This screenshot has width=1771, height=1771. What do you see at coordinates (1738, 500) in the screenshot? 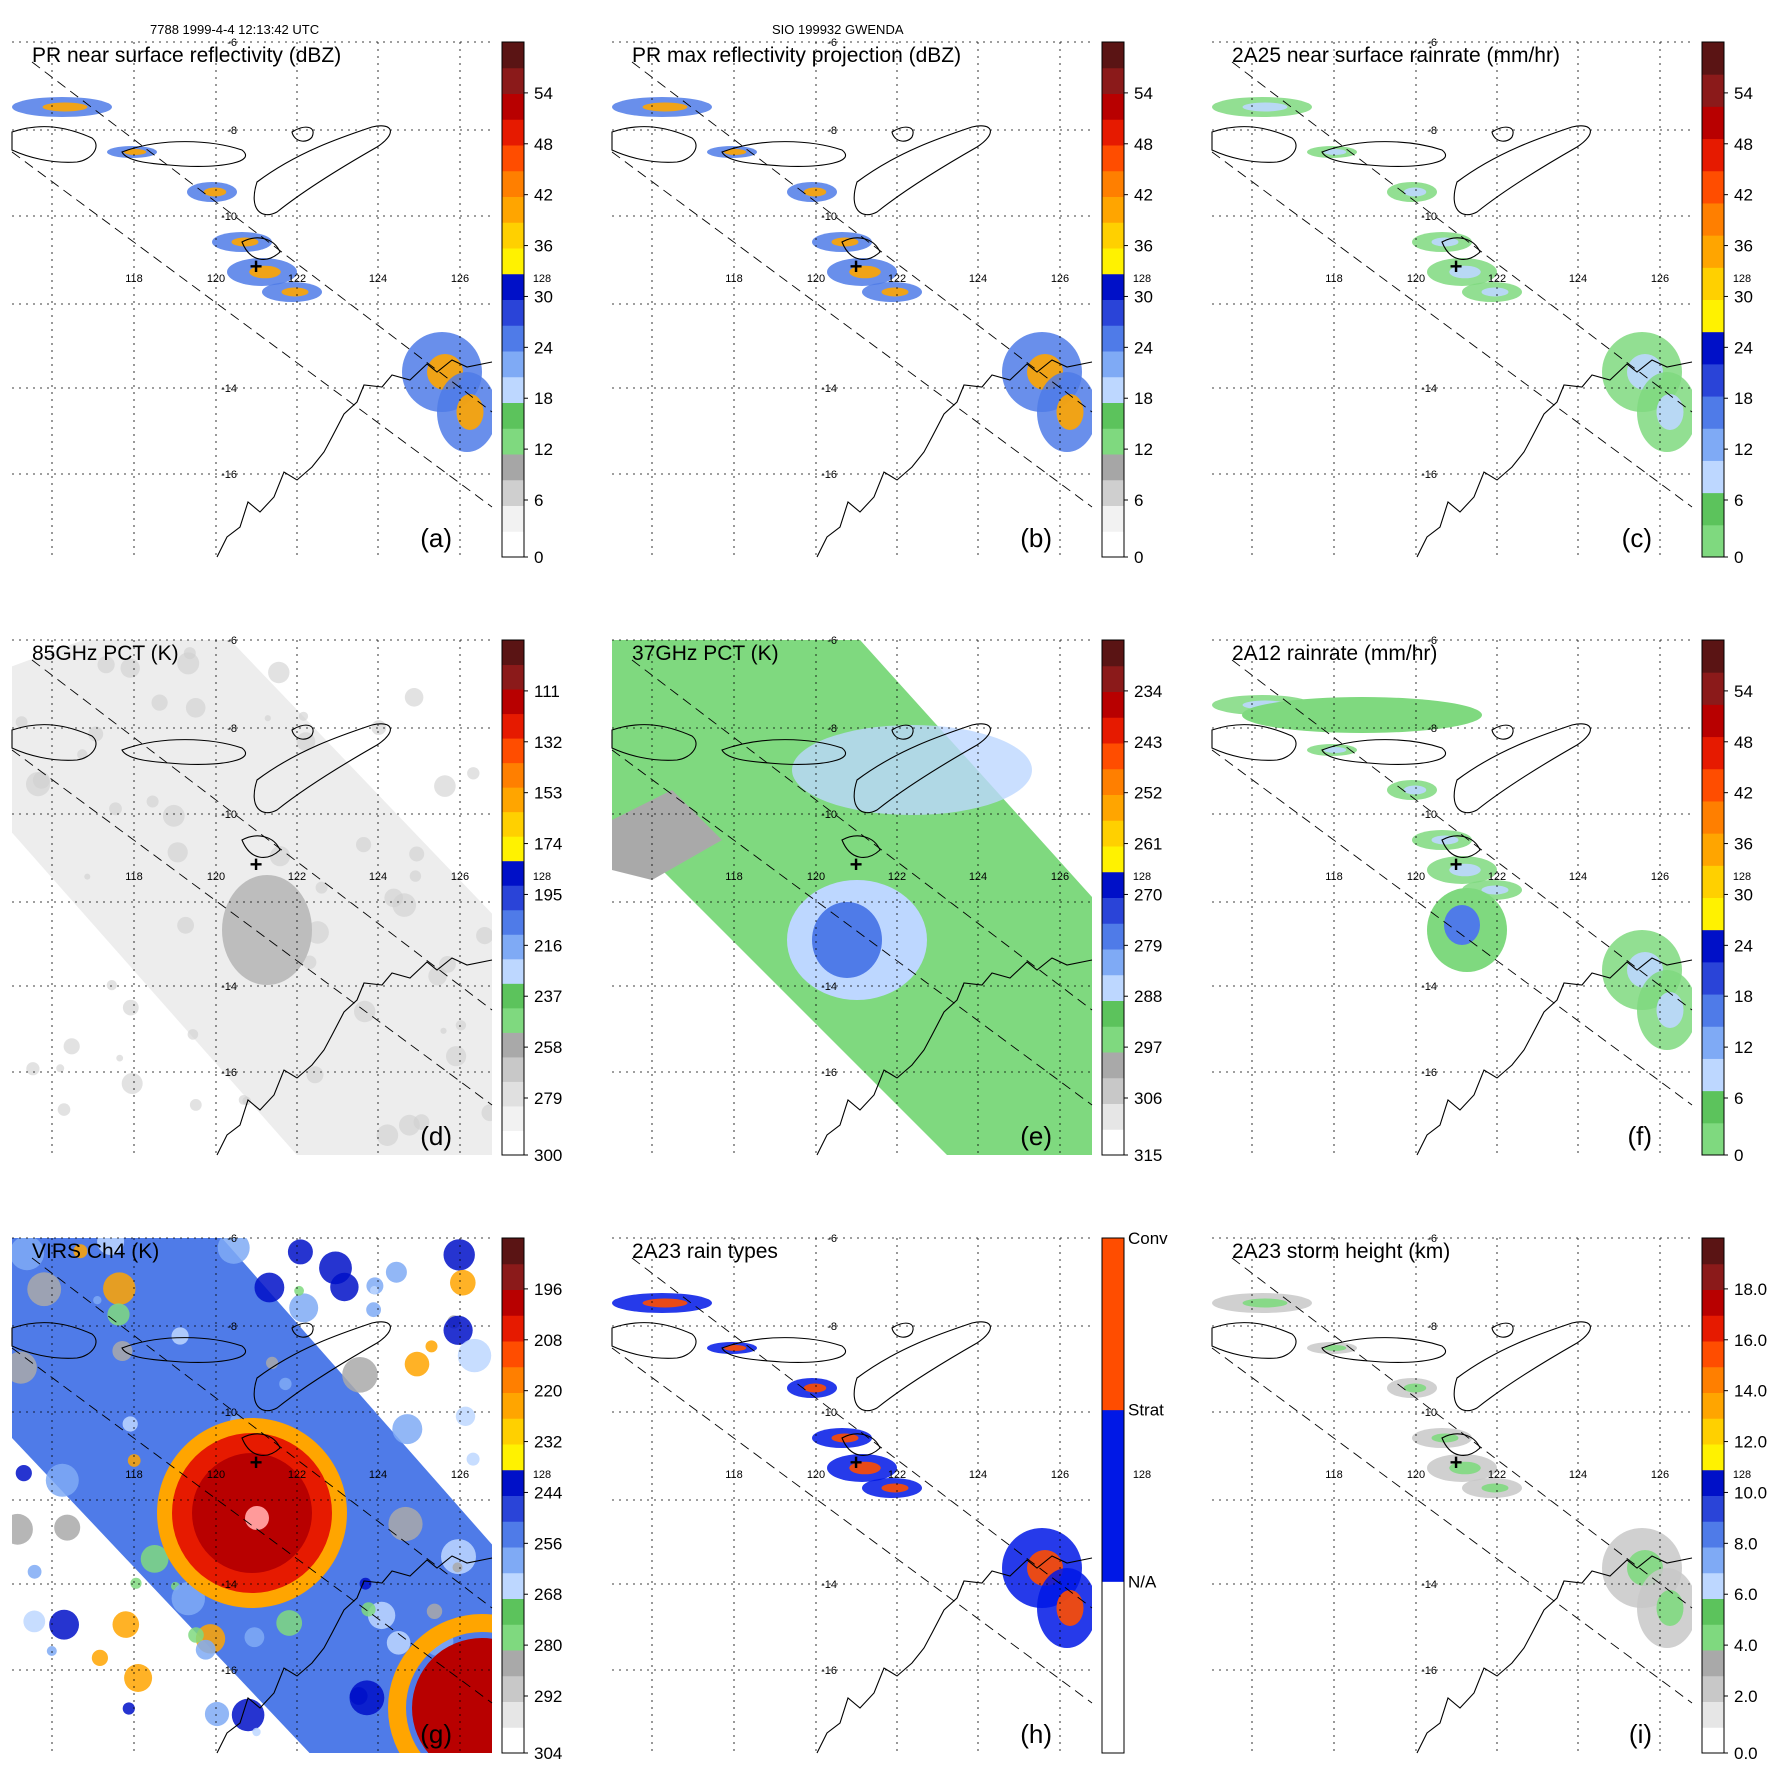
I see `colorbar-tick-label: 6` at bounding box center [1738, 500].